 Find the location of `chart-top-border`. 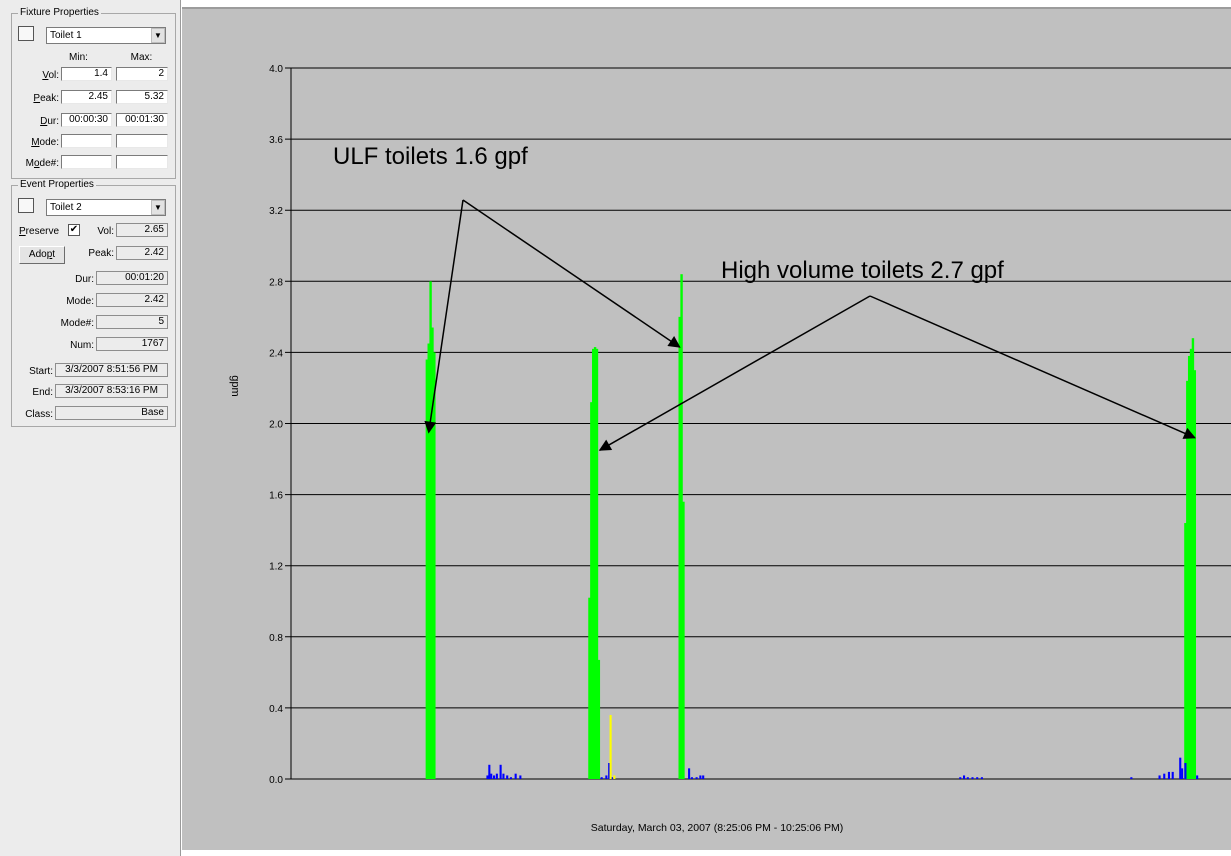

chart-top-border is located at coordinates (706, 8).